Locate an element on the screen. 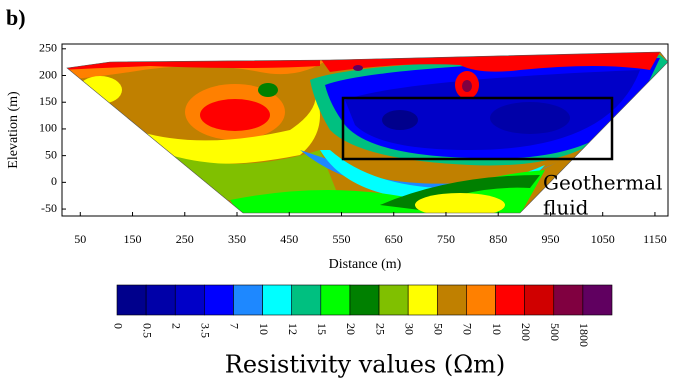 This screenshot has width=675, height=381. colorbar-label: 500 is located at coordinates (555, 332).